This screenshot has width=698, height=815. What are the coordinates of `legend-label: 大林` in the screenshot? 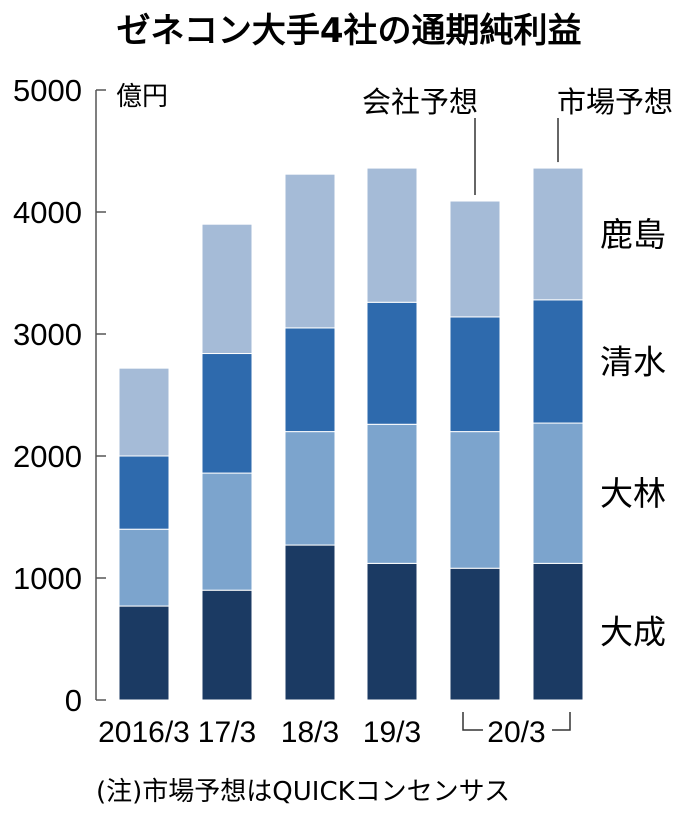 It's located at (633, 493).